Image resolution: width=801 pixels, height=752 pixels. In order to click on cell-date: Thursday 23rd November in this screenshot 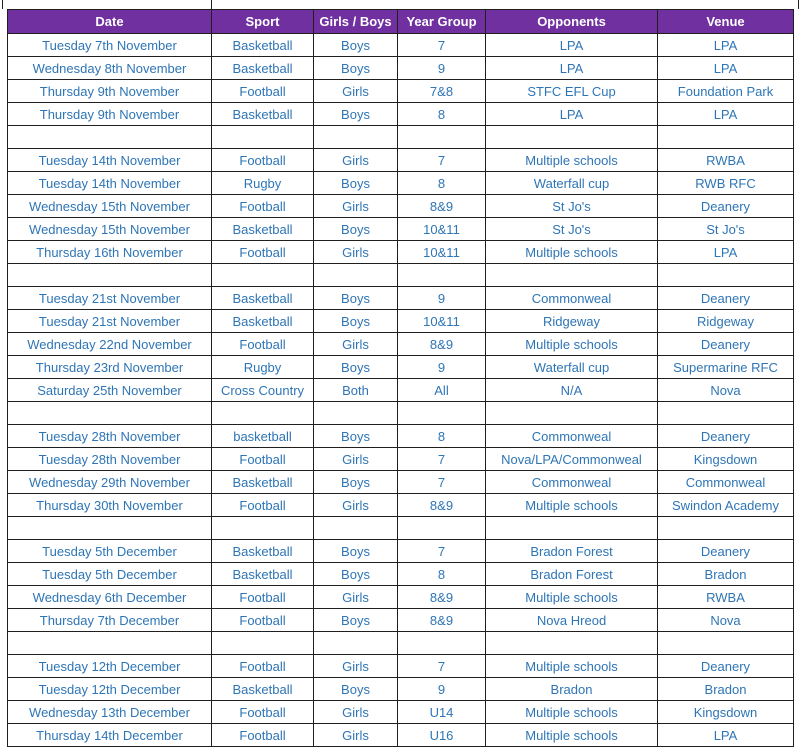, I will do `click(109, 367)`.